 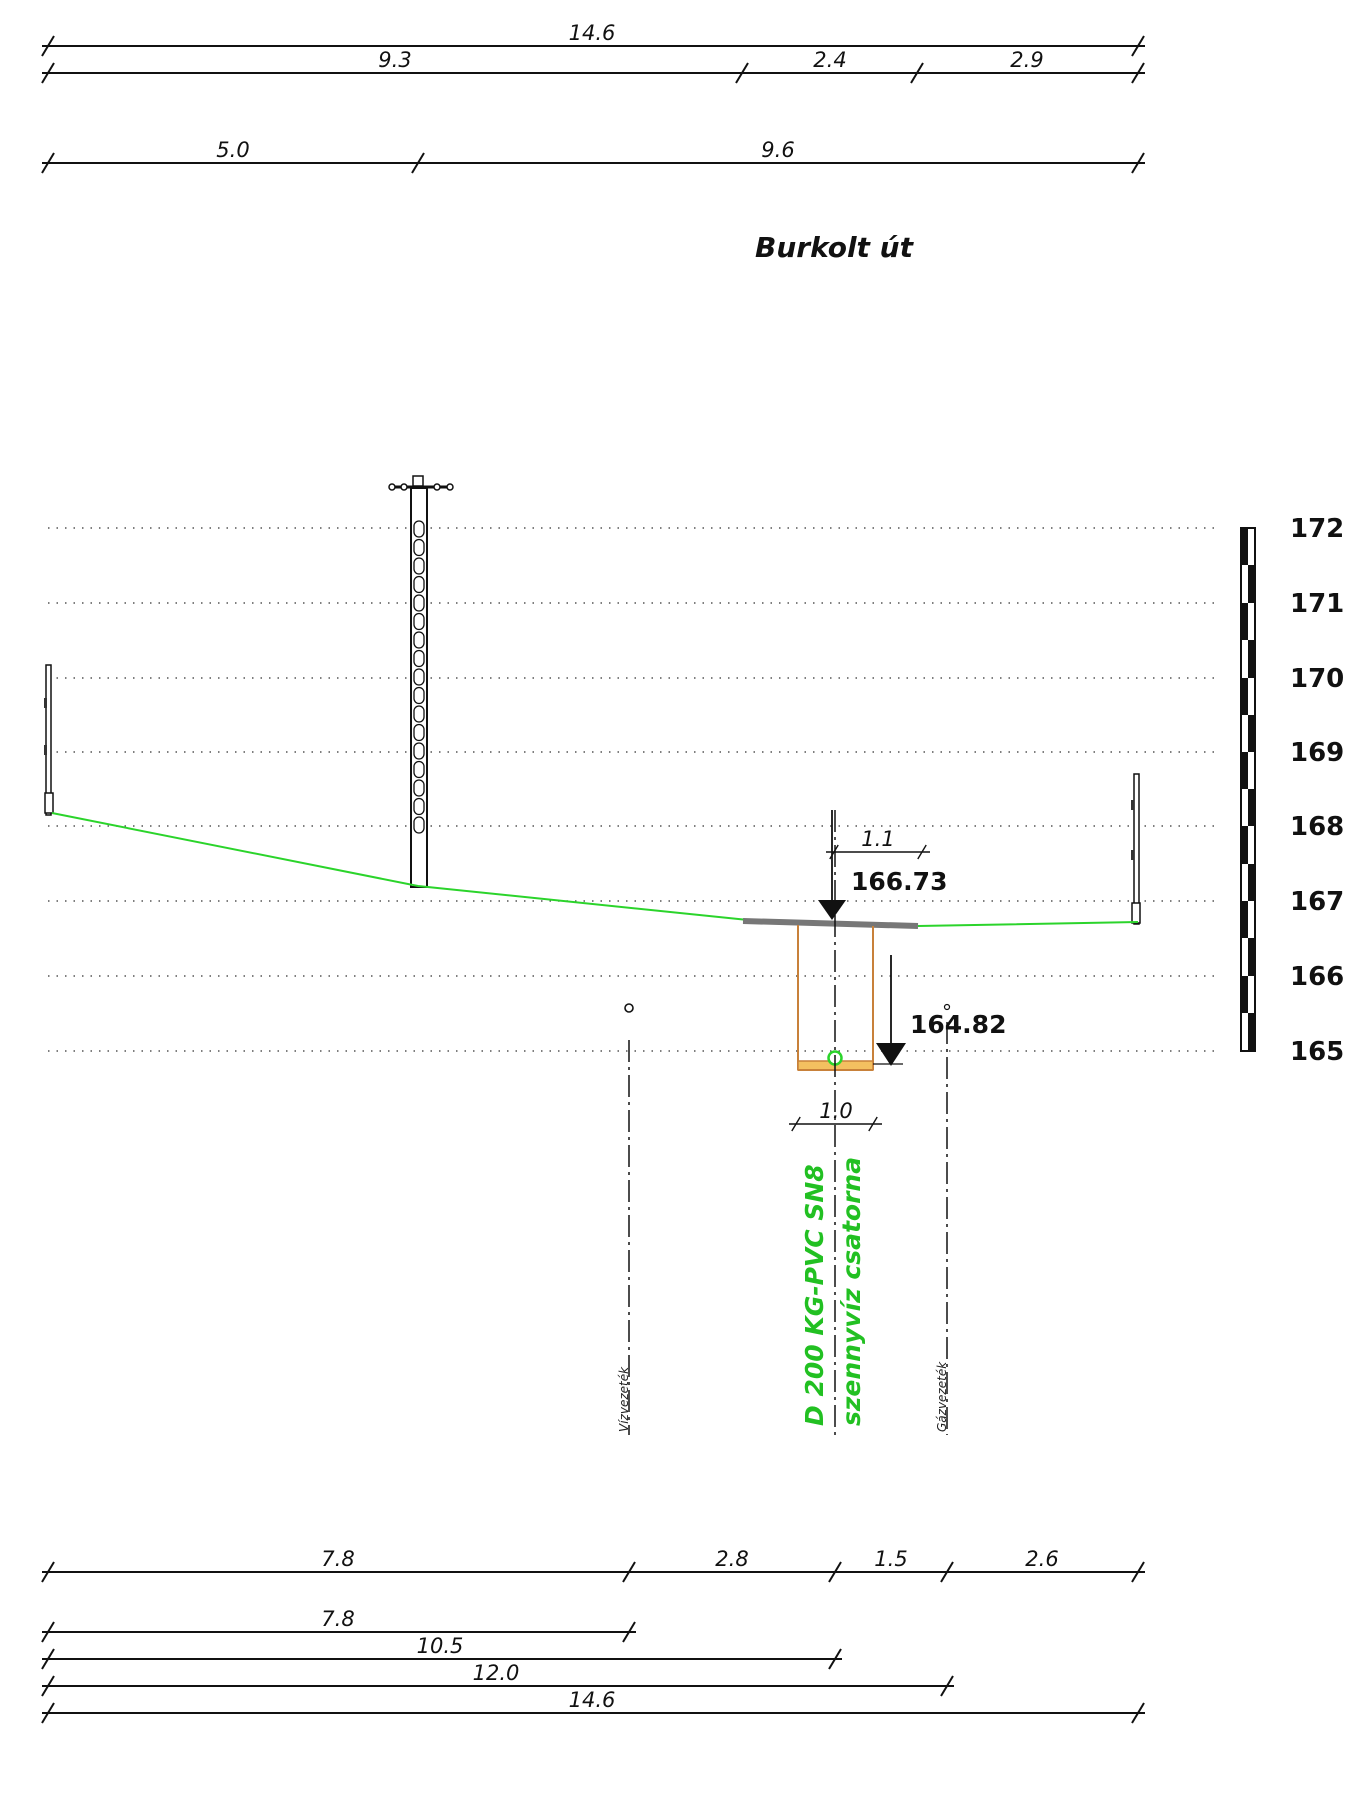 What do you see at coordinates (1317, 827) in the screenshot?
I see `elev-label-168: 168` at bounding box center [1317, 827].